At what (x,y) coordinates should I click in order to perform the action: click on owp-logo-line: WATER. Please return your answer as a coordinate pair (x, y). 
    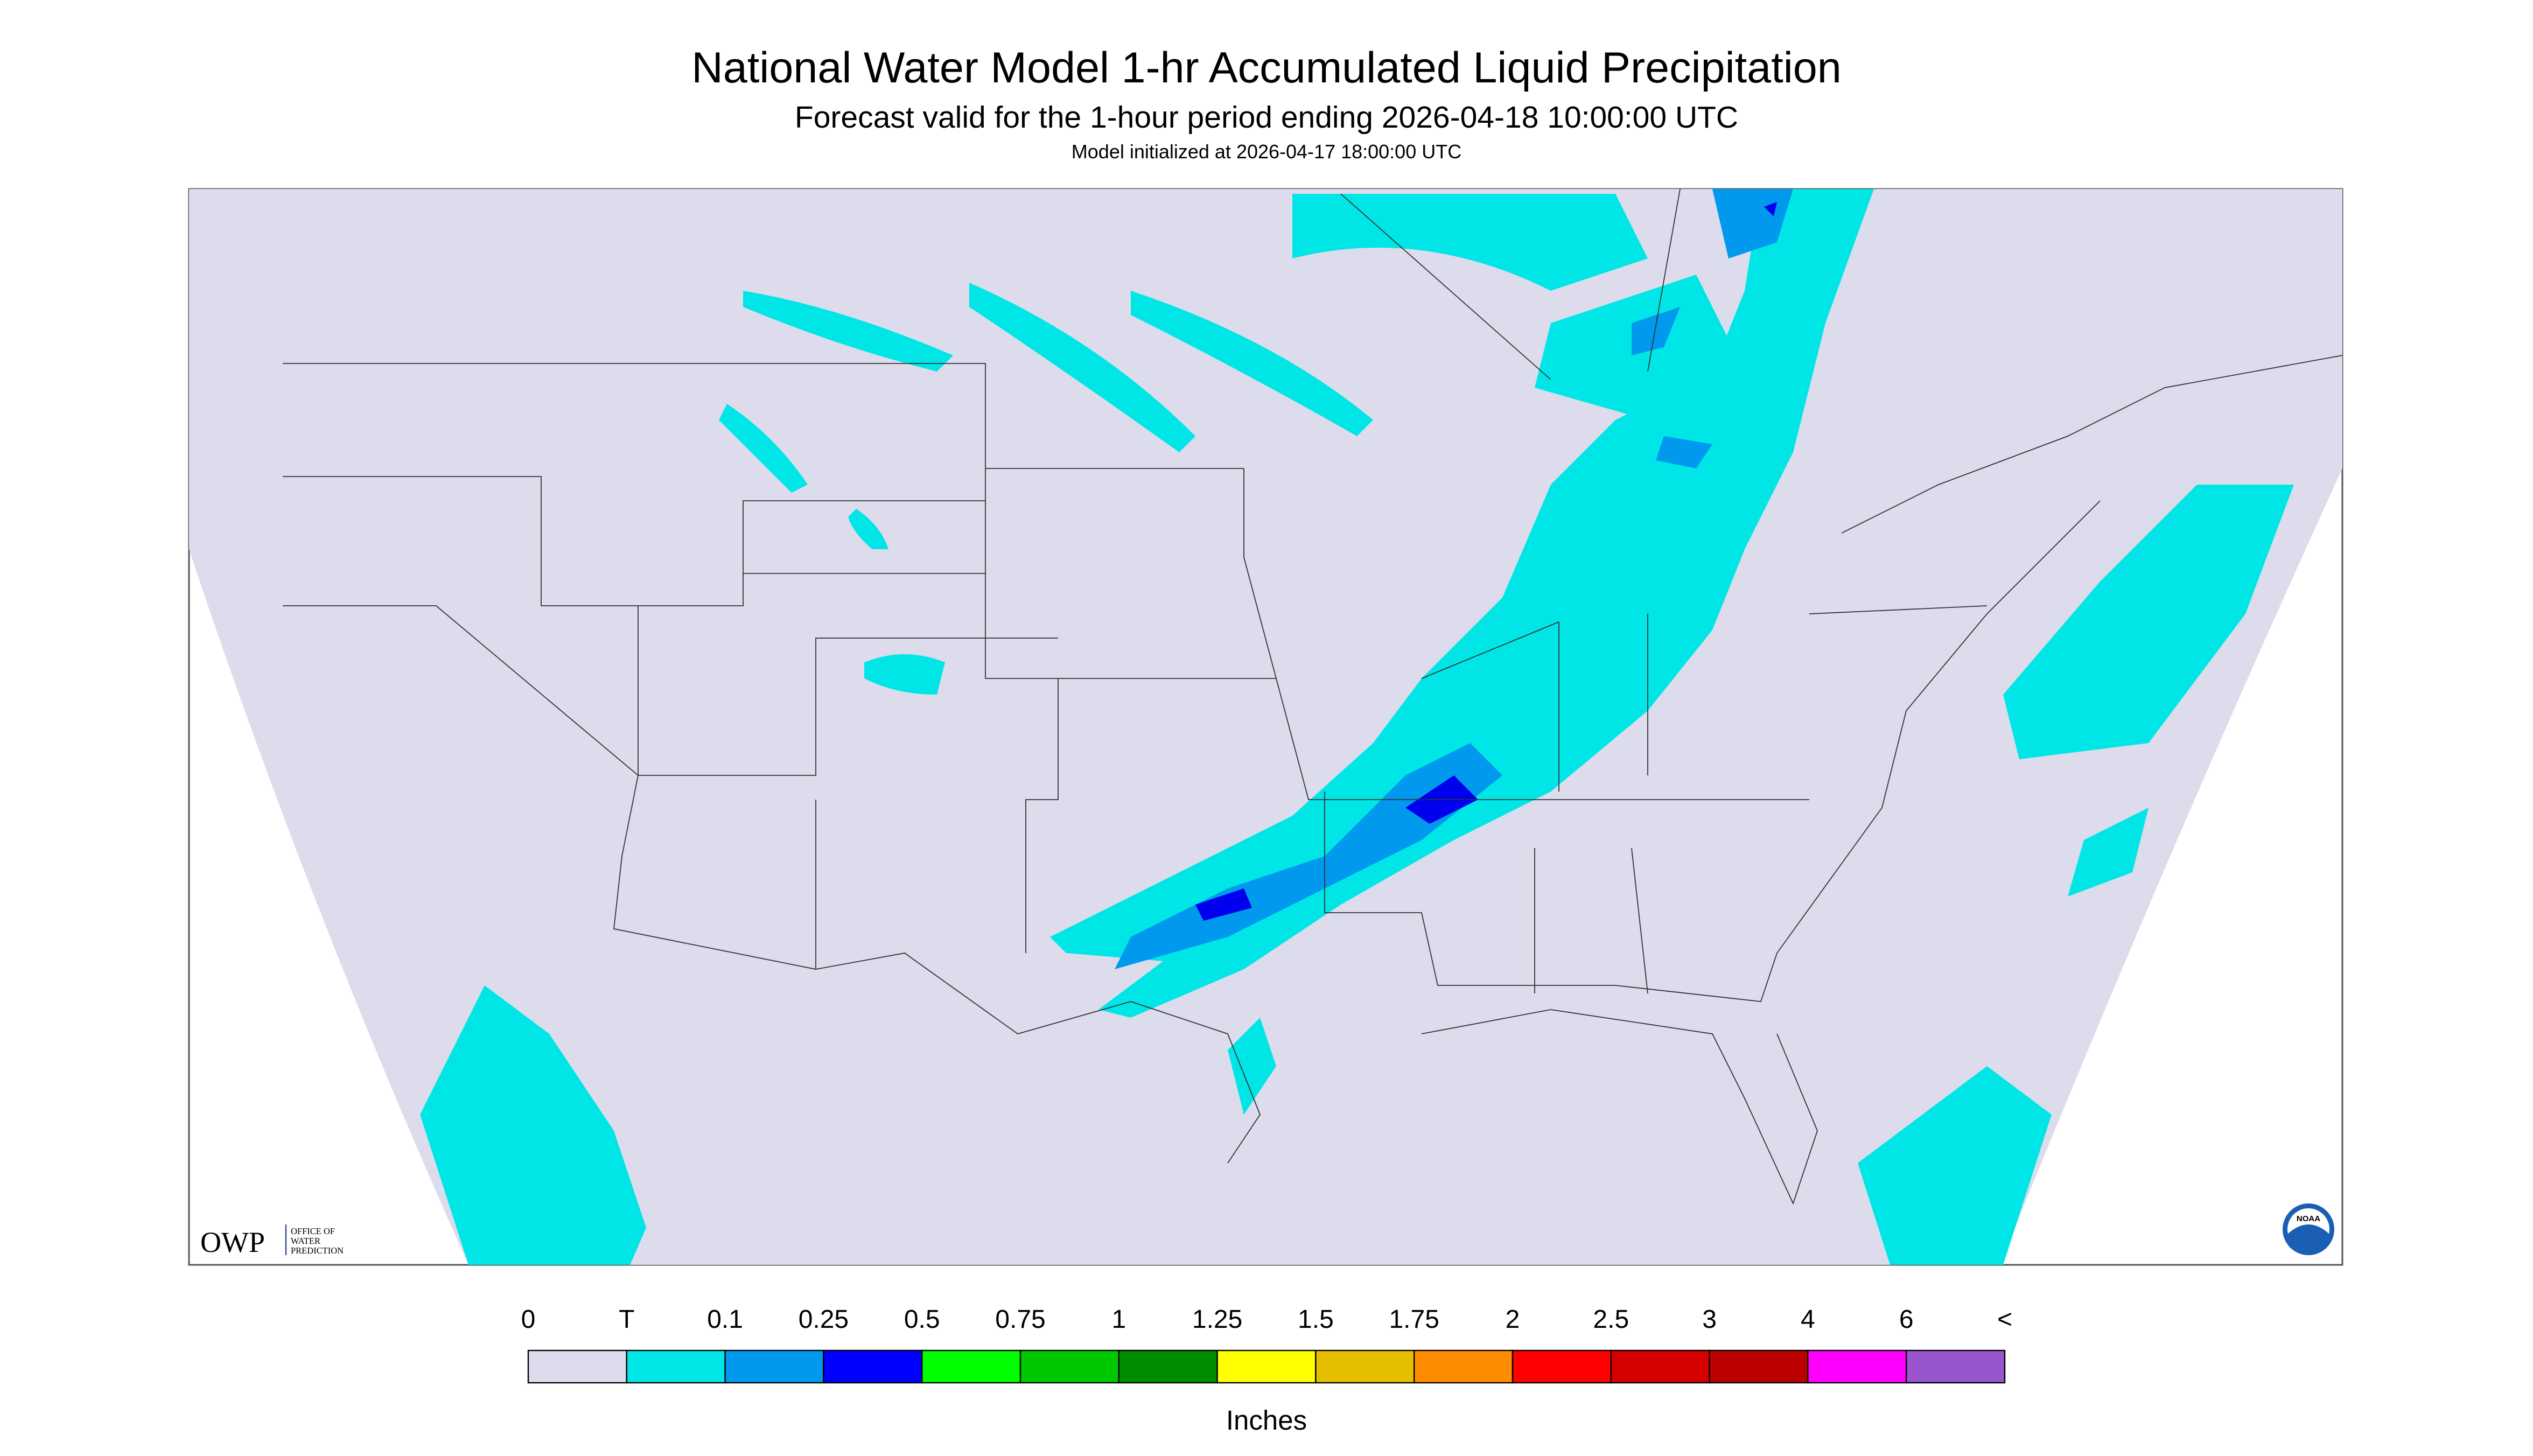
    Looking at the image, I should click on (305, 1241).